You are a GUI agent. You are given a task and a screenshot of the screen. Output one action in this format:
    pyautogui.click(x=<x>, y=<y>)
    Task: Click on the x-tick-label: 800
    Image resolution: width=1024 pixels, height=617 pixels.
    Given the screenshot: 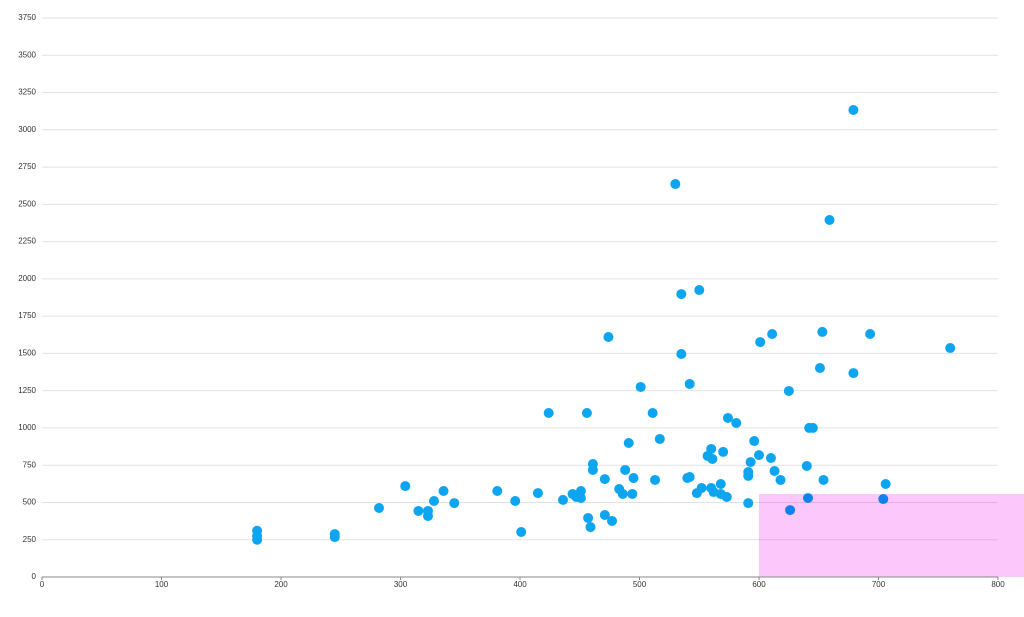 What is the action you would take?
    pyautogui.click(x=998, y=584)
    